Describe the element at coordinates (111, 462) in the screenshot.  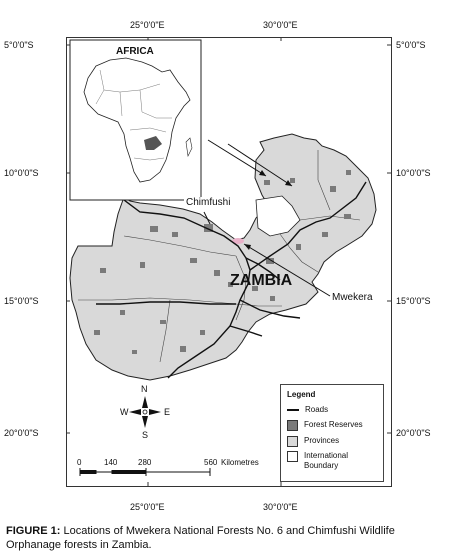
I see `scale-tick-140: 140` at that location.